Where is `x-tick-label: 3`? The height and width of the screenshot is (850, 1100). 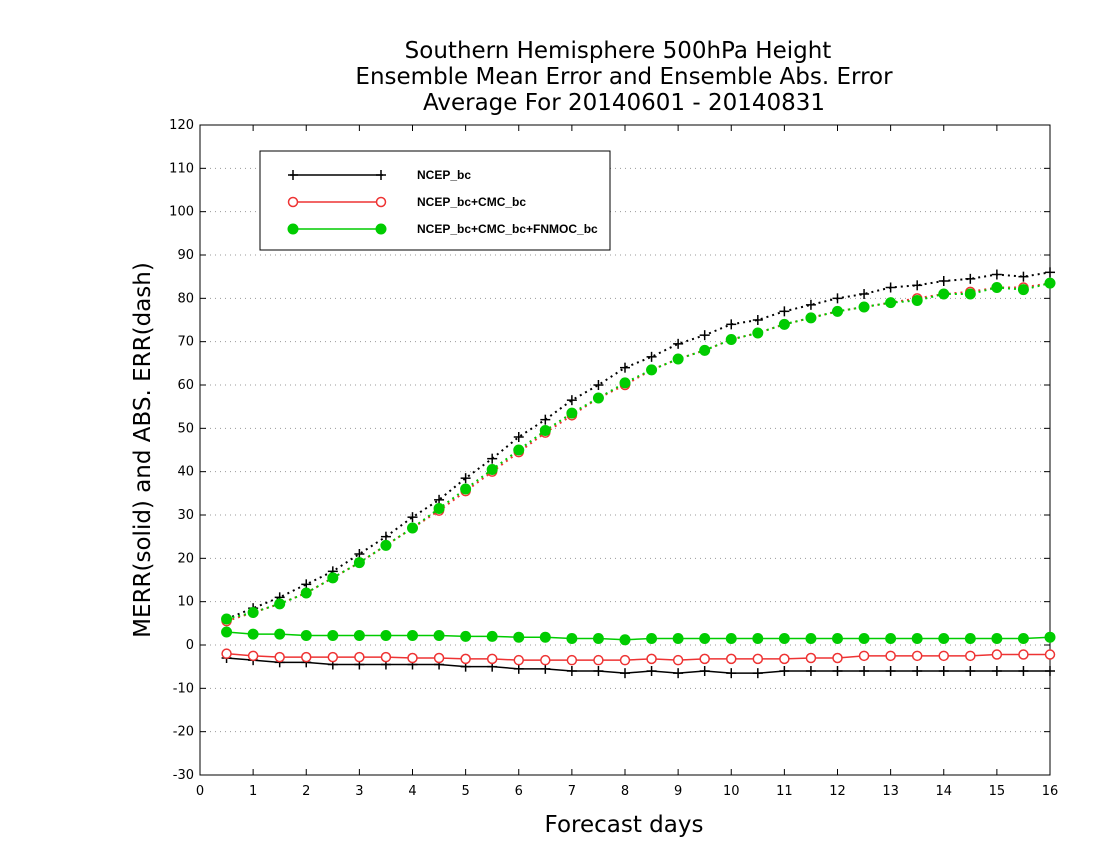
x-tick-label: 3 is located at coordinates (359, 791).